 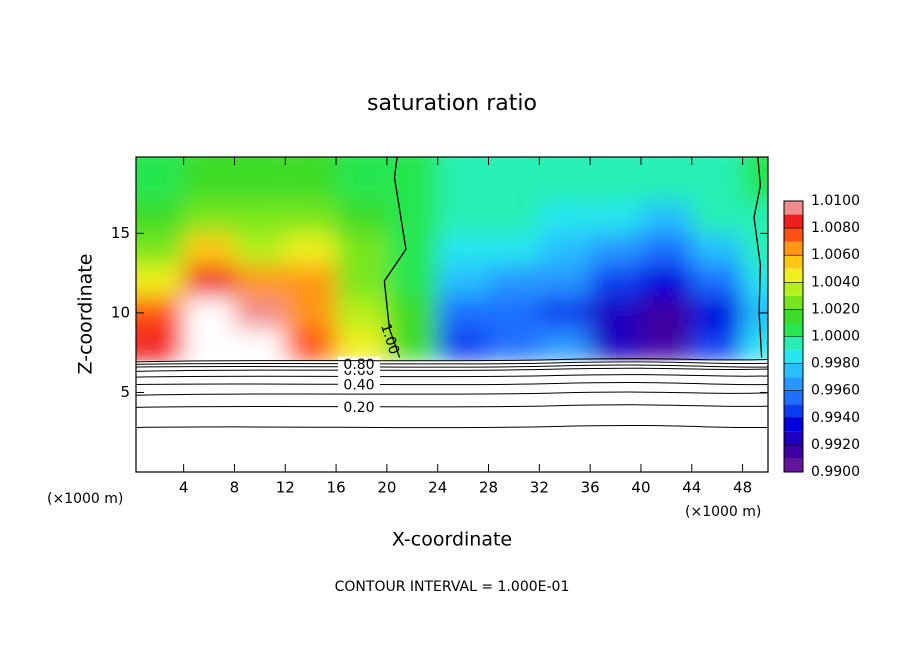 I want to click on colorbar-label: 0.9920, so click(x=835, y=445).